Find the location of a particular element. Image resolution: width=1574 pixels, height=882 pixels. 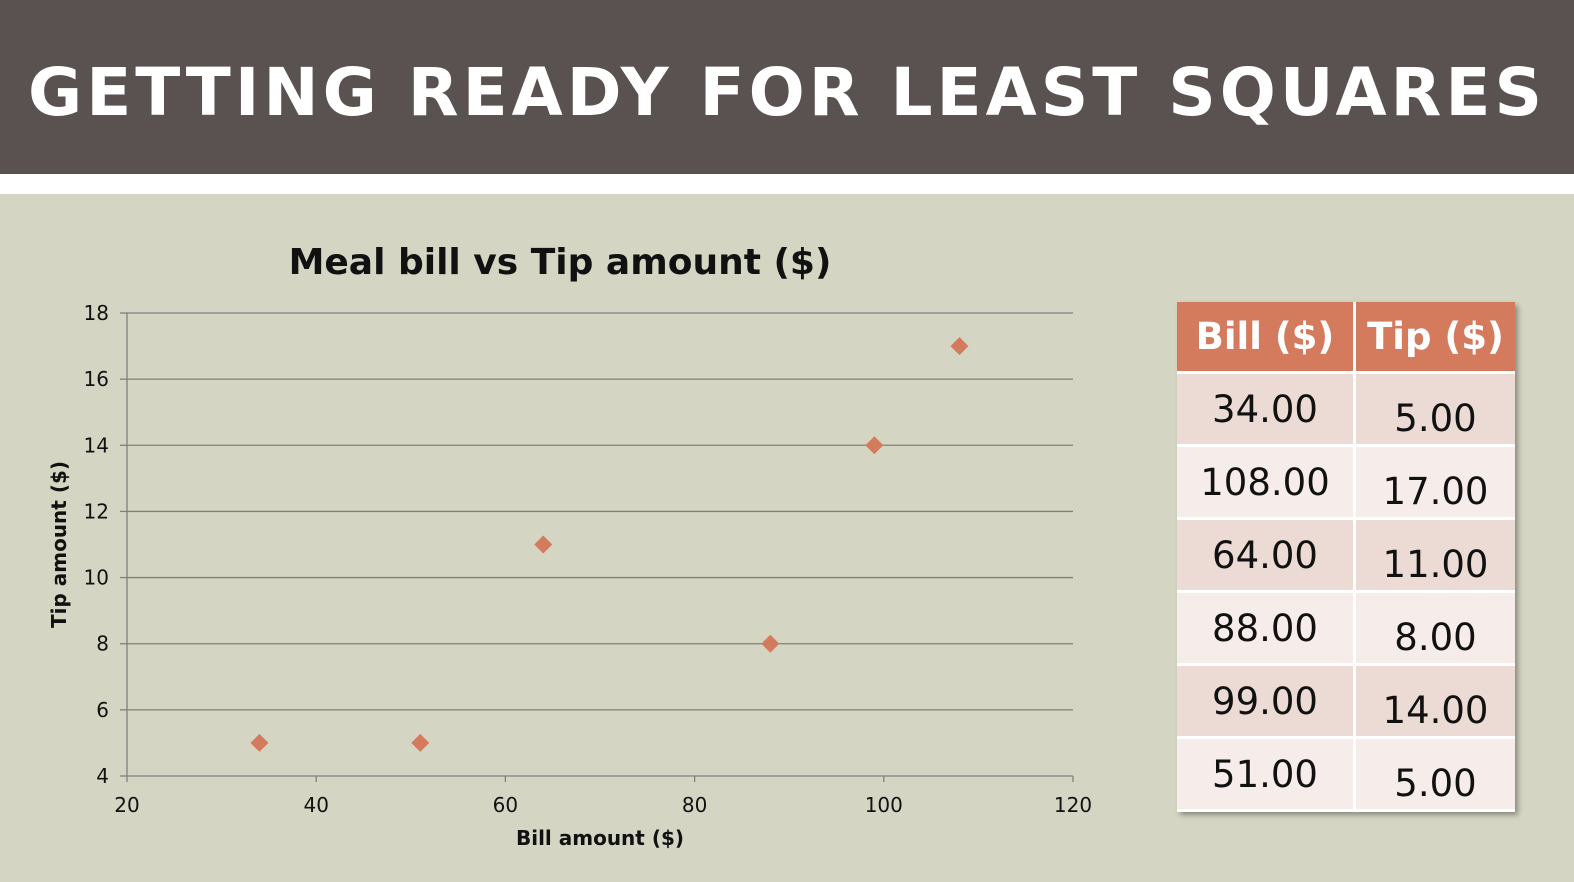

table-row: 64.00 11.00 is located at coordinates (1346, 555).